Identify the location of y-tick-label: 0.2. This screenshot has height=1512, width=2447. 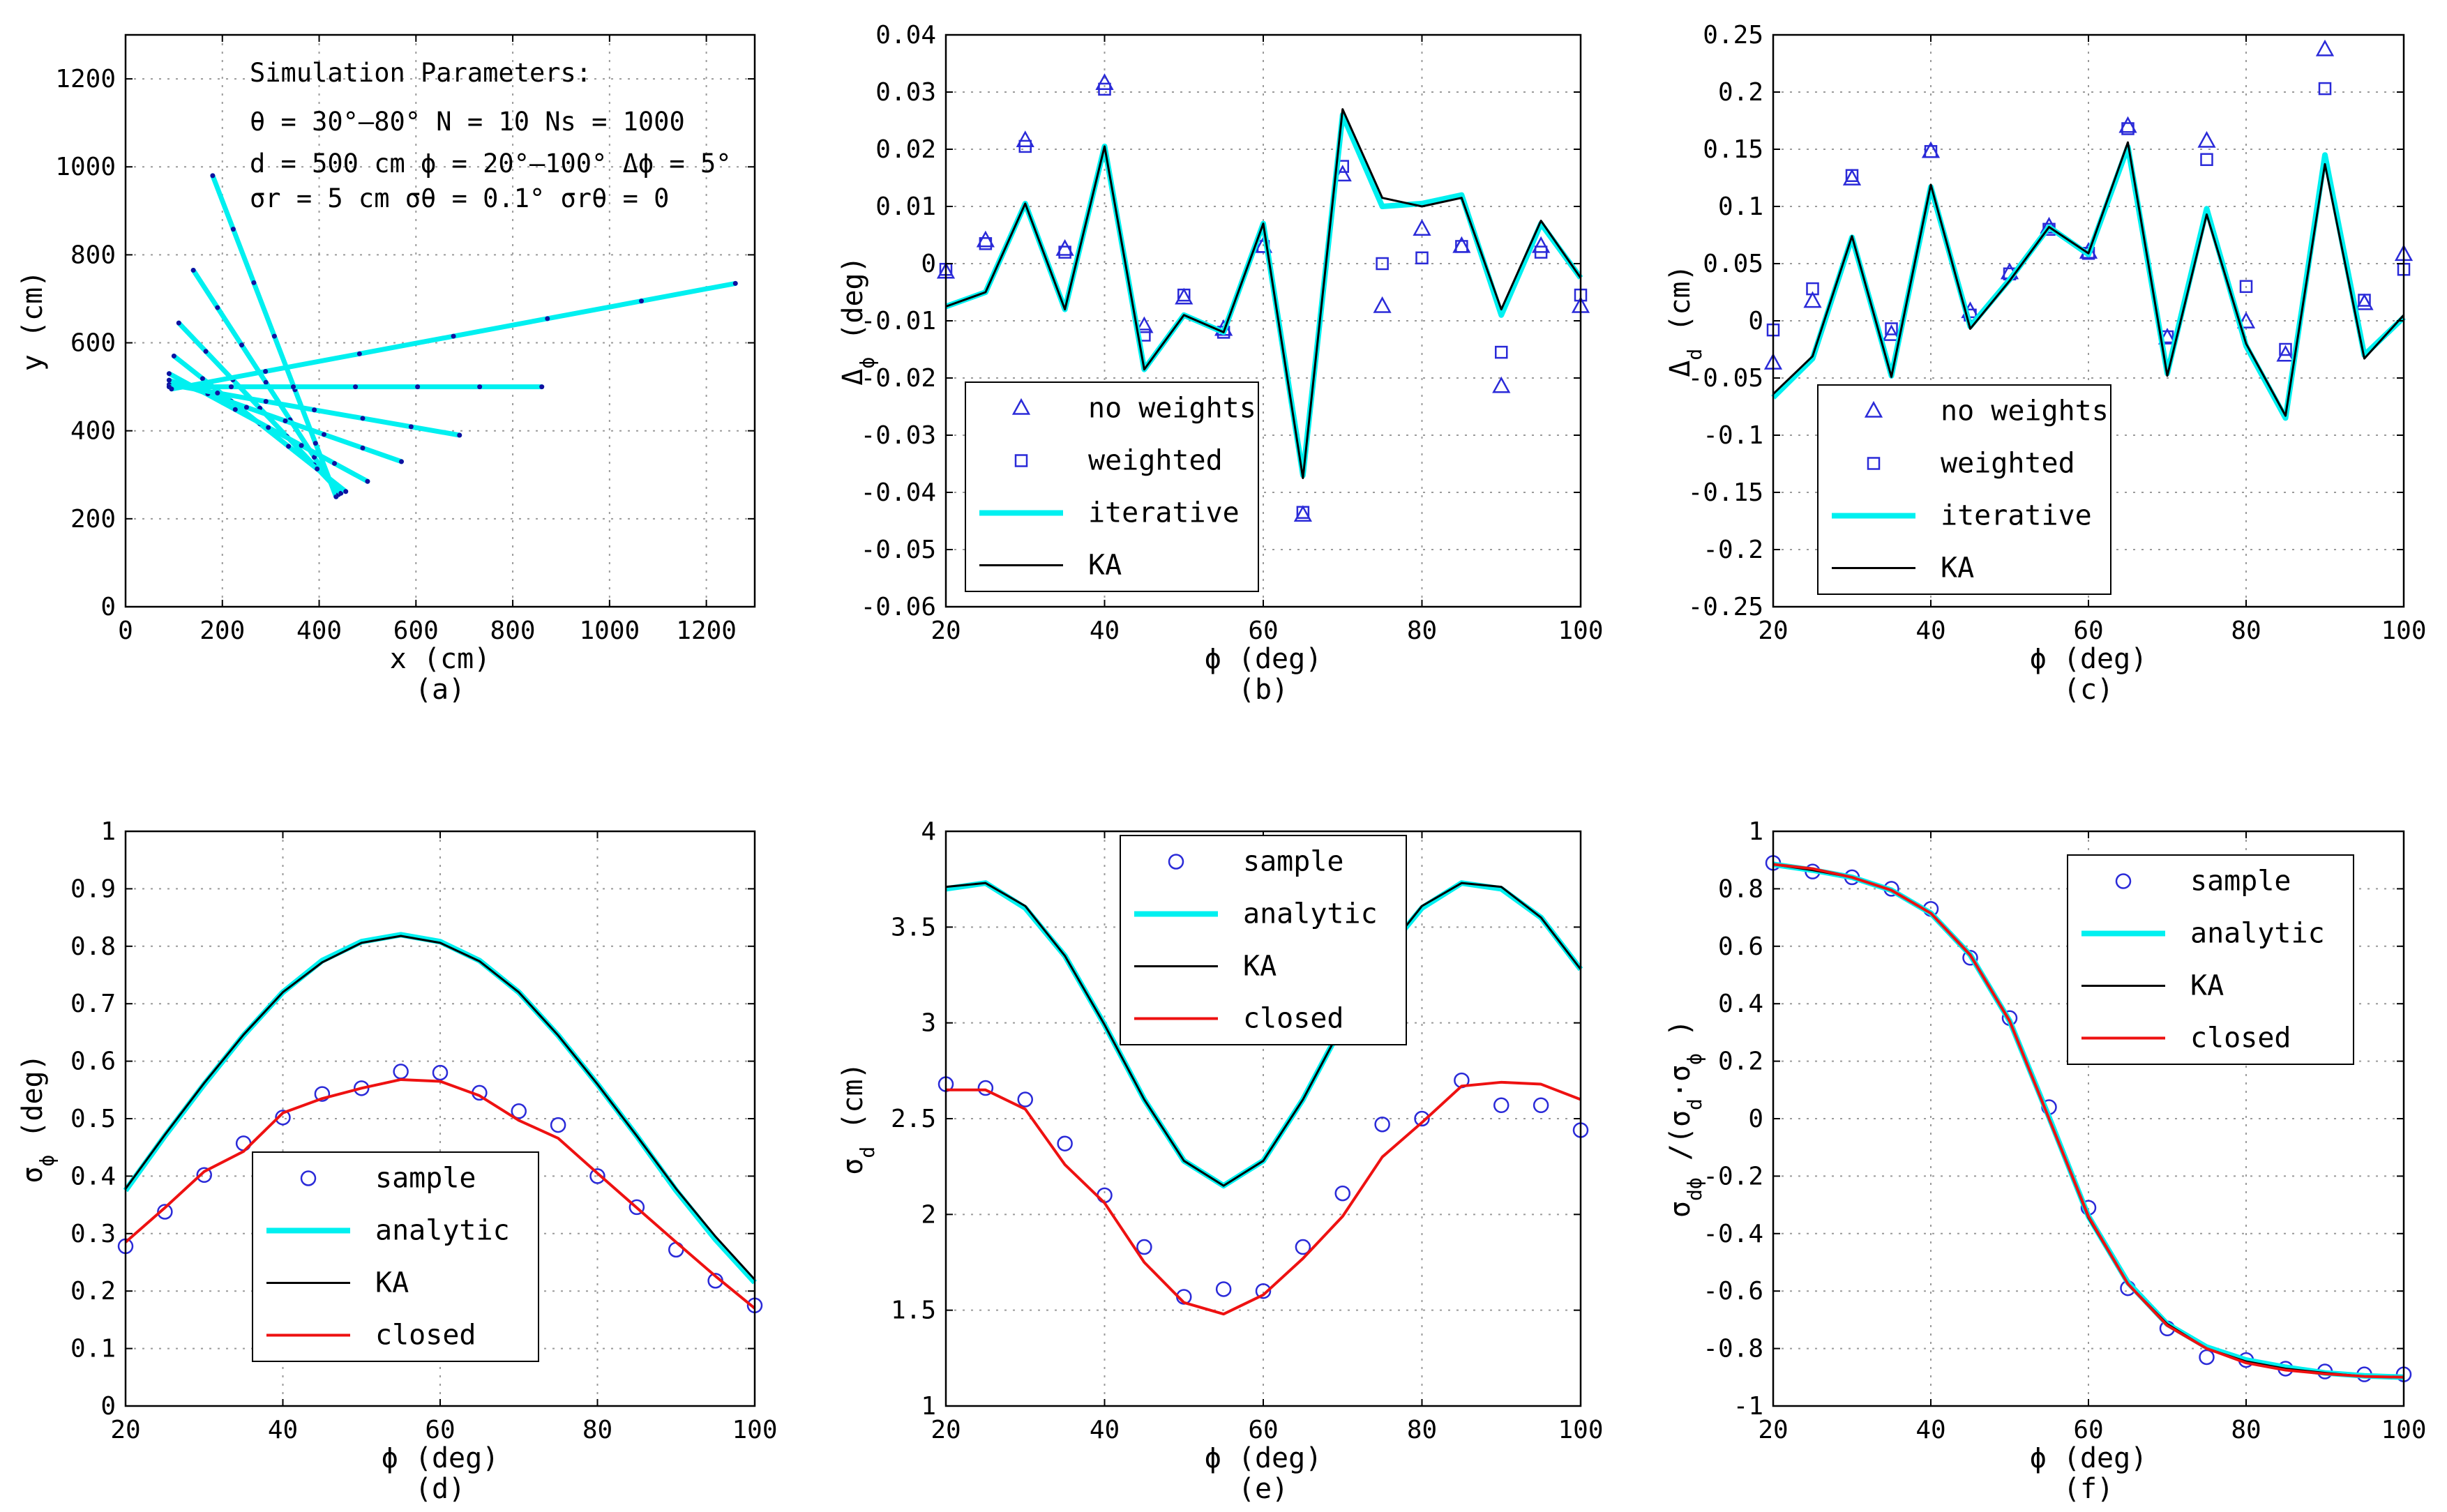
(93, 1291).